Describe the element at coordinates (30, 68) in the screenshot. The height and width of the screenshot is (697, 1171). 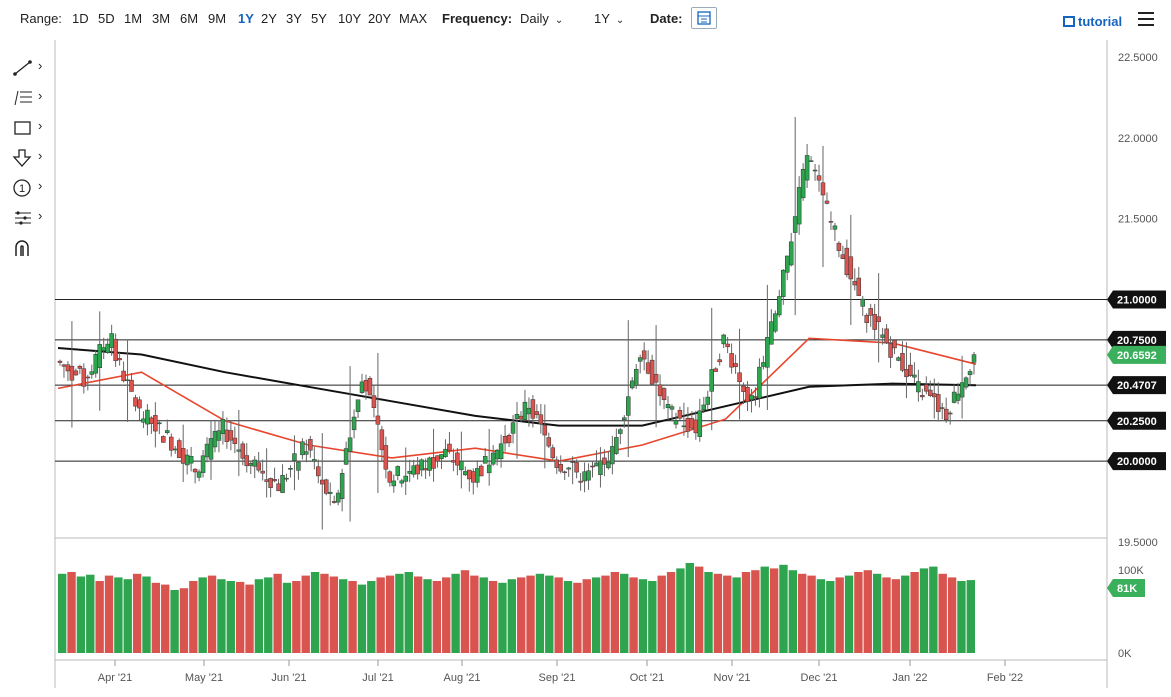
I see `tool-trendline: ›` at that location.